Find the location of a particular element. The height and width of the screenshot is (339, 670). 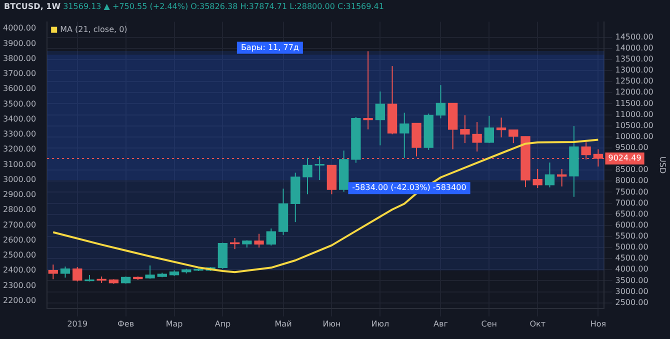

y-tick-label: 3300.00 is located at coordinates (19, 134).